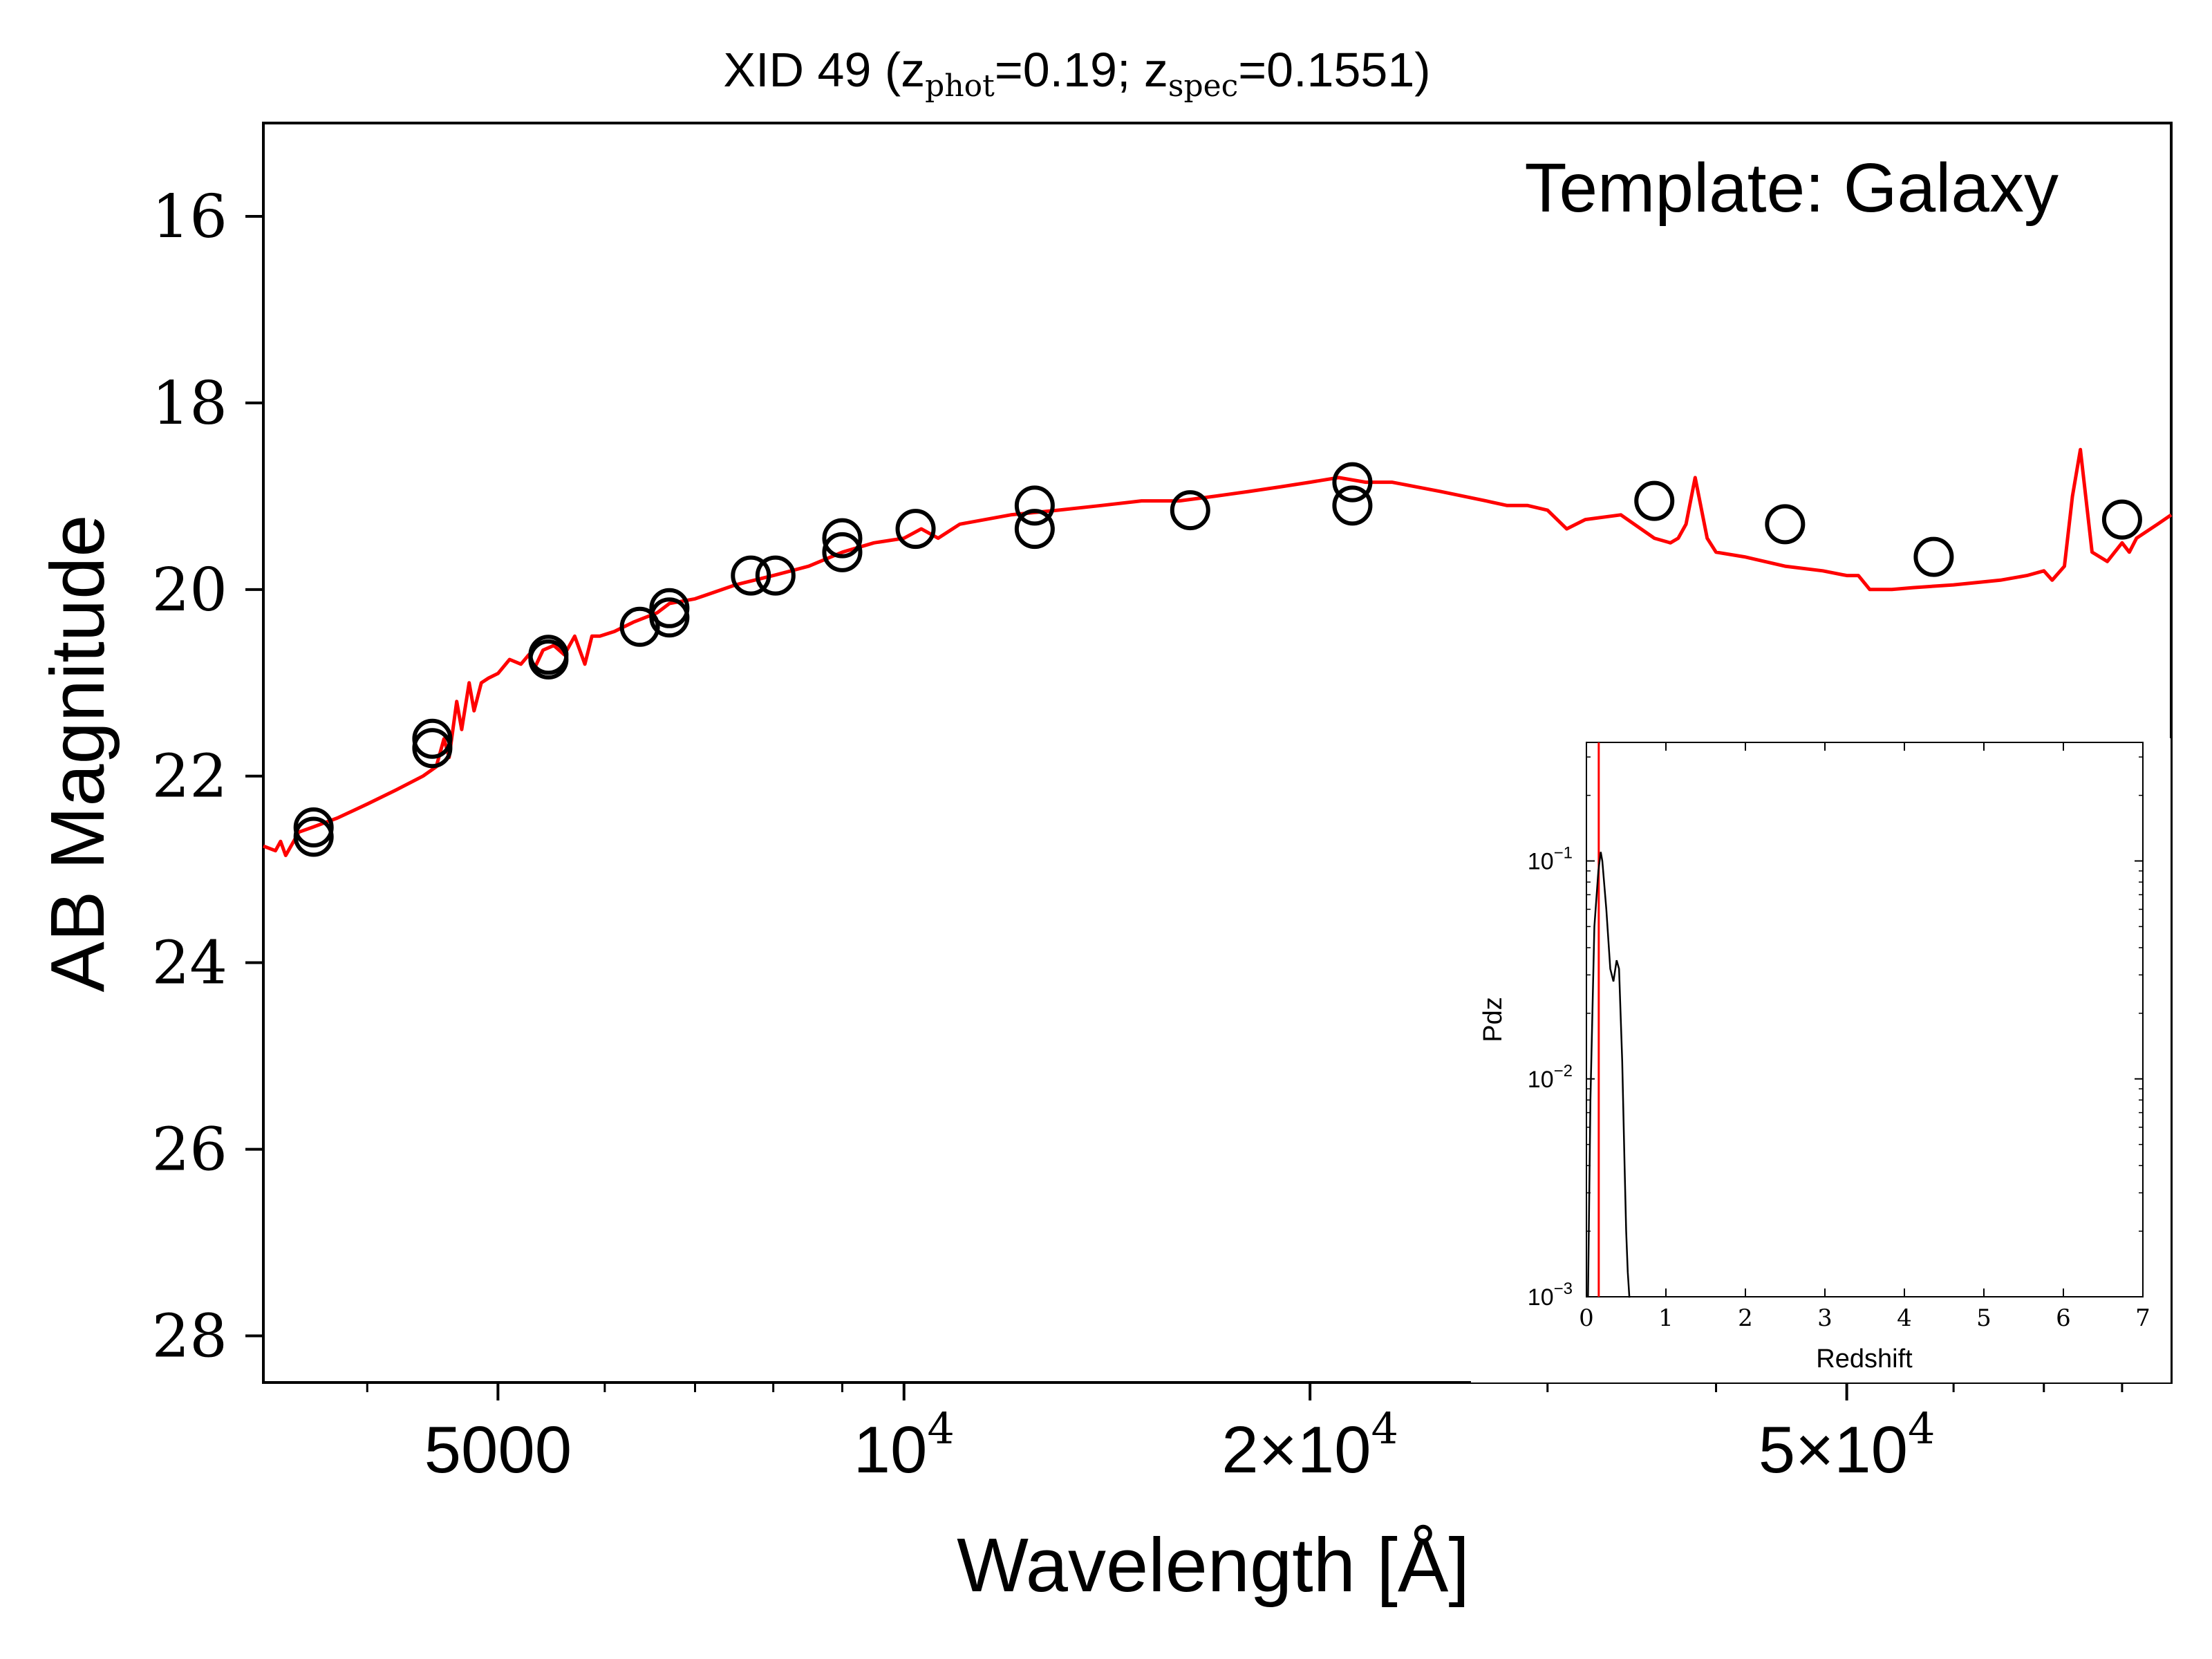 This screenshot has width=2212, height=1659. I want to click on inset-y-label: Pdz, so click(1493, 1020).